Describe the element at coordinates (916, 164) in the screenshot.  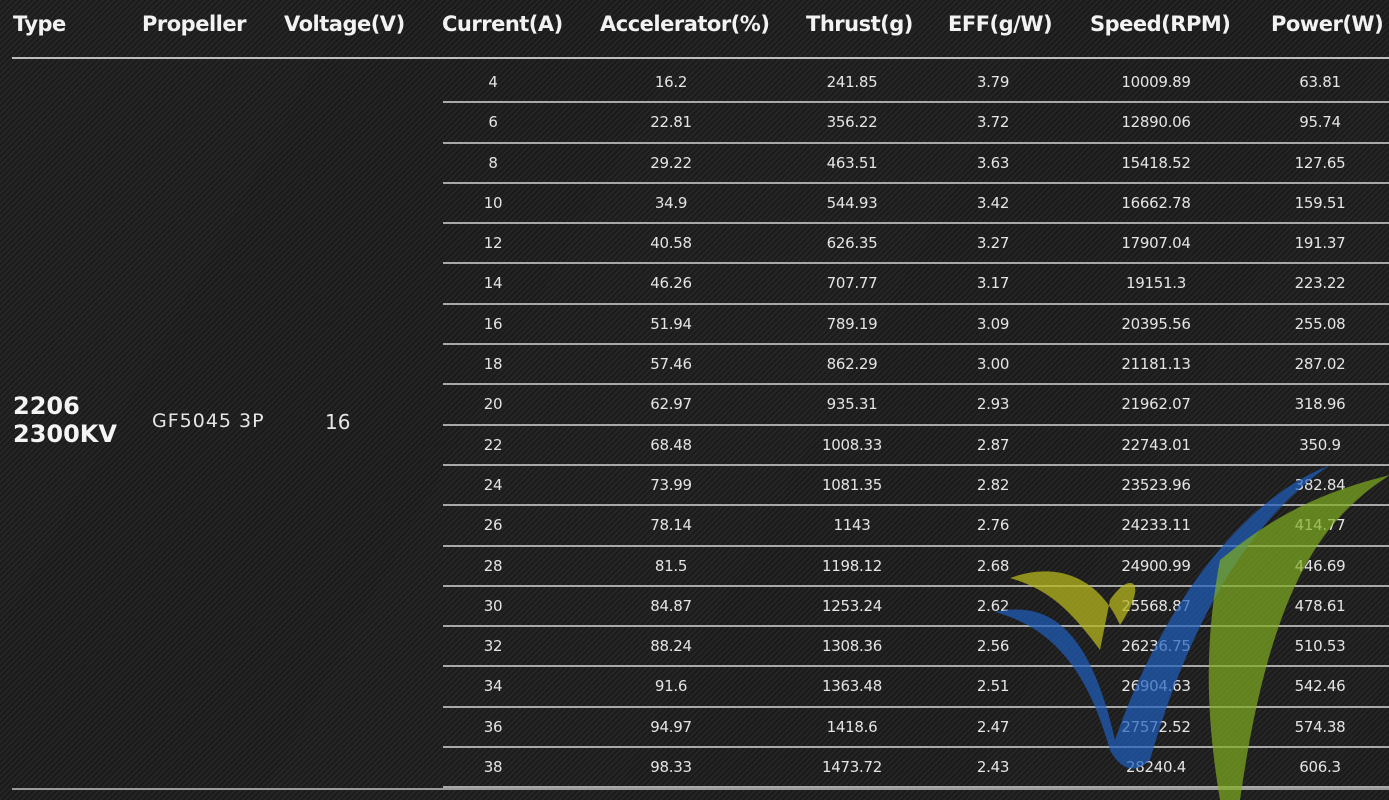
I see `table-row: 8 29.22 463.51 3.63 15418.52 127.65` at that location.